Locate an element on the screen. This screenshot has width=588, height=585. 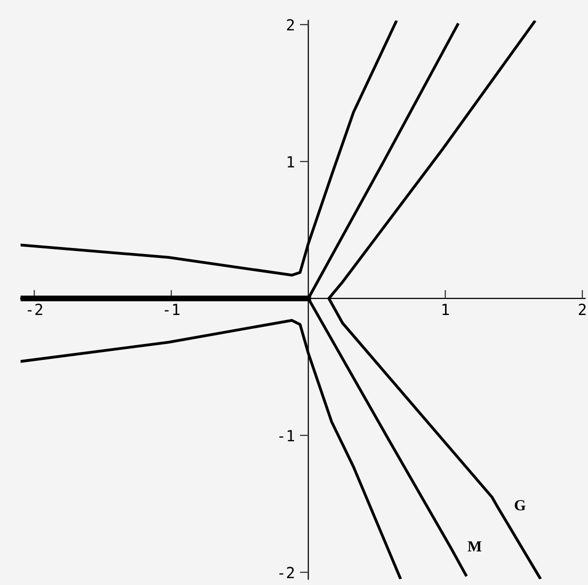
y-tick-label: -2 is located at coordinates (286, 572).